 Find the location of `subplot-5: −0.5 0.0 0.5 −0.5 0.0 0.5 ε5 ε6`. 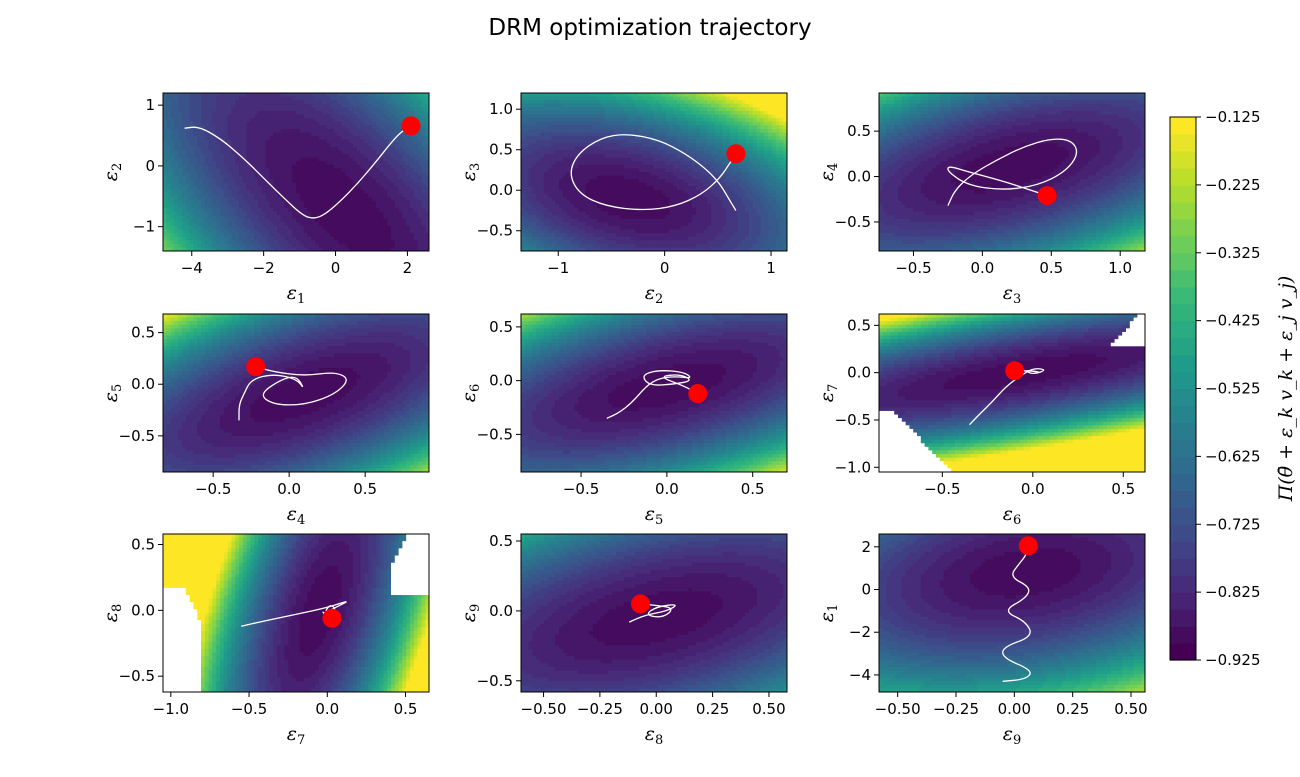

subplot-5: −0.5 0.0 0.5 −0.5 0.0 0.5 ε5 ε6 is located at coordinates (623, 420).